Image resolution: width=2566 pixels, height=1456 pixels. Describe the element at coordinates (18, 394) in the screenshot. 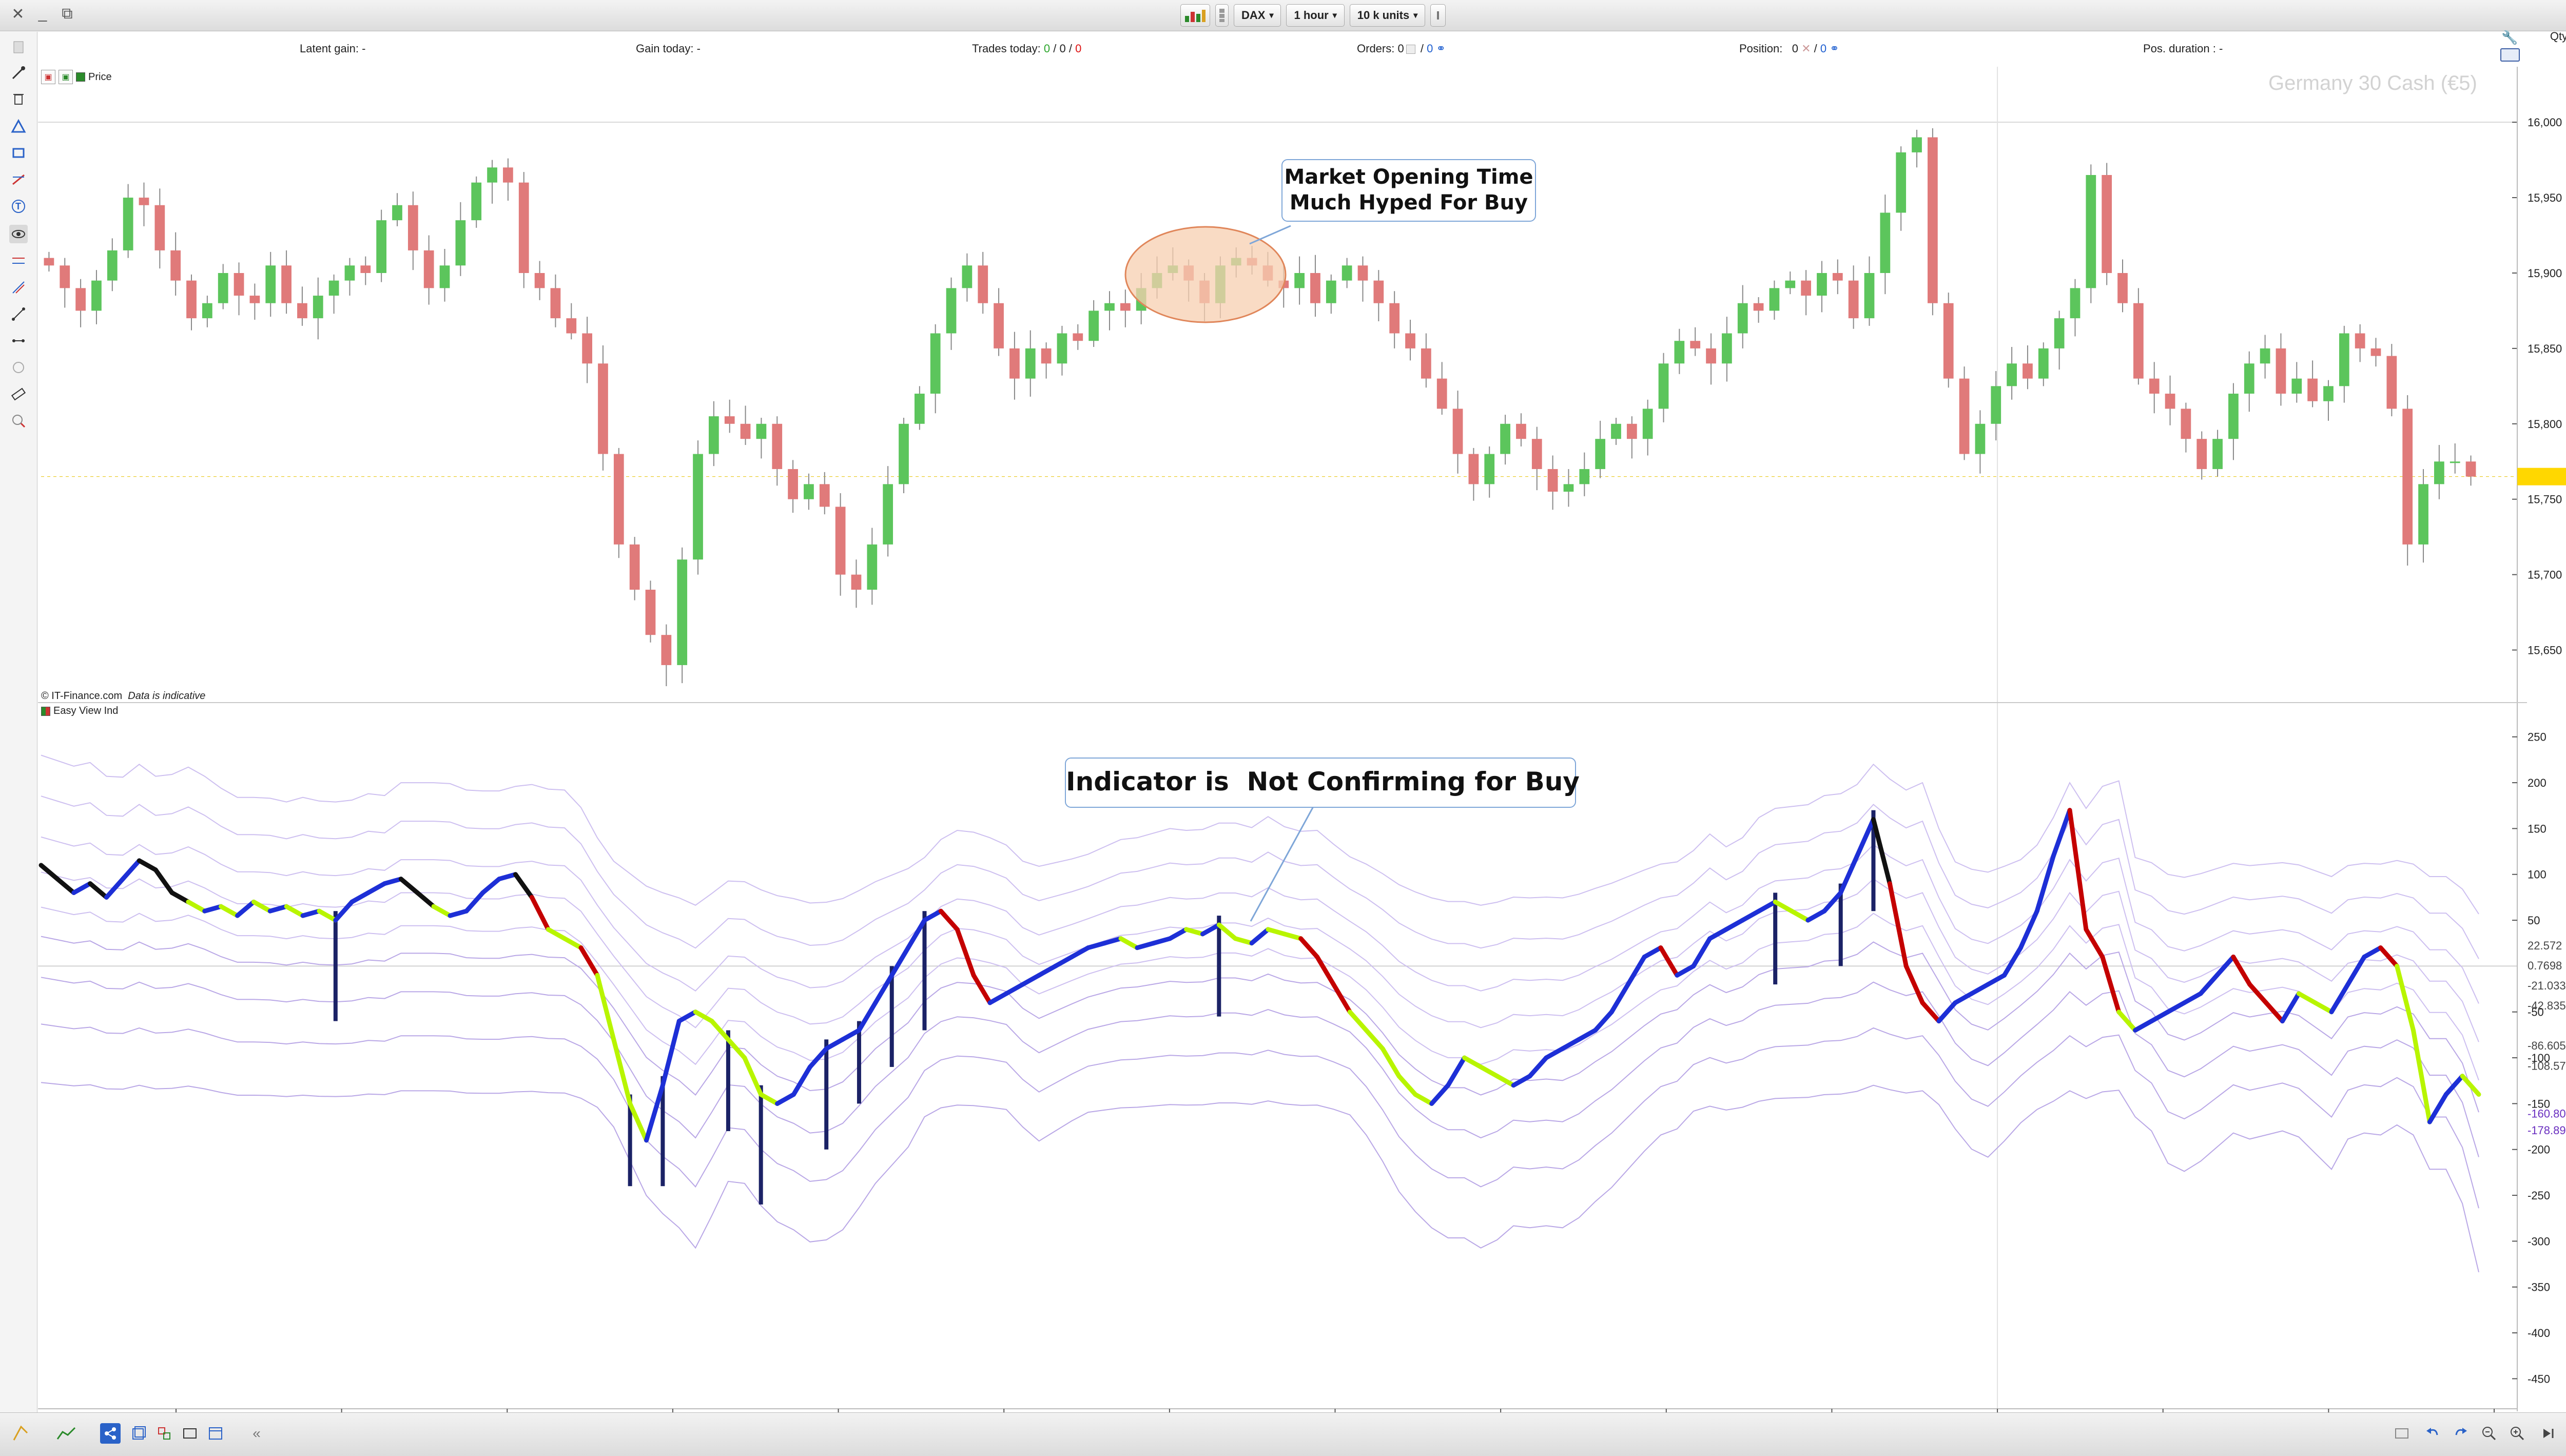

I see `ruler-icon` at that location.